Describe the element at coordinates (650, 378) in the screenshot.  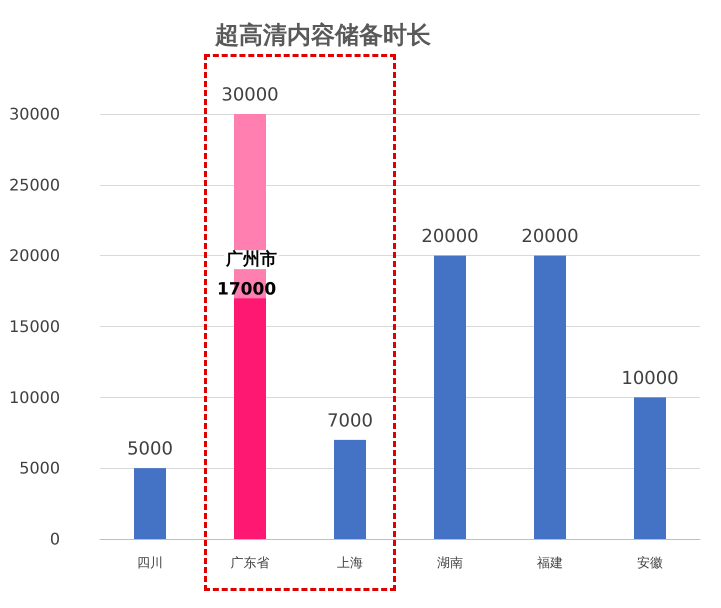
I see `total-label: 10000` at that location.